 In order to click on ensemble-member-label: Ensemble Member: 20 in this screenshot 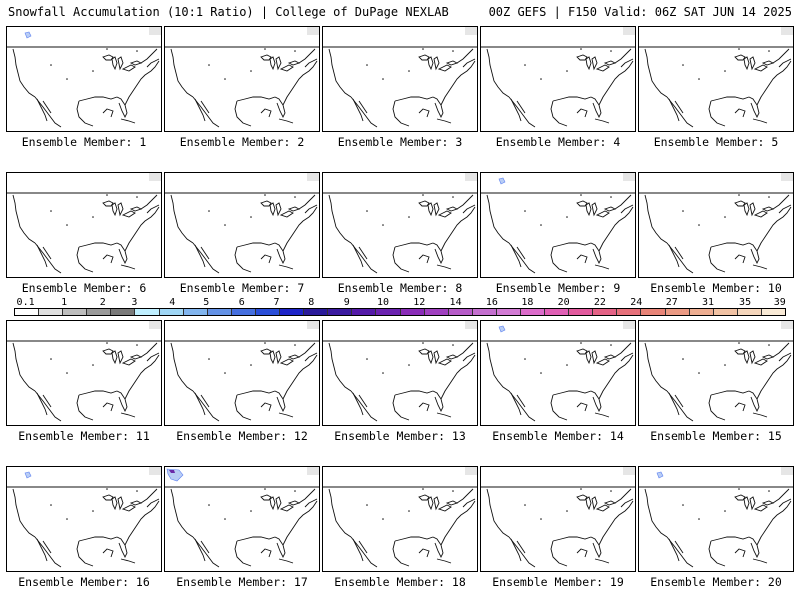, I will do `click(716, 582)`.